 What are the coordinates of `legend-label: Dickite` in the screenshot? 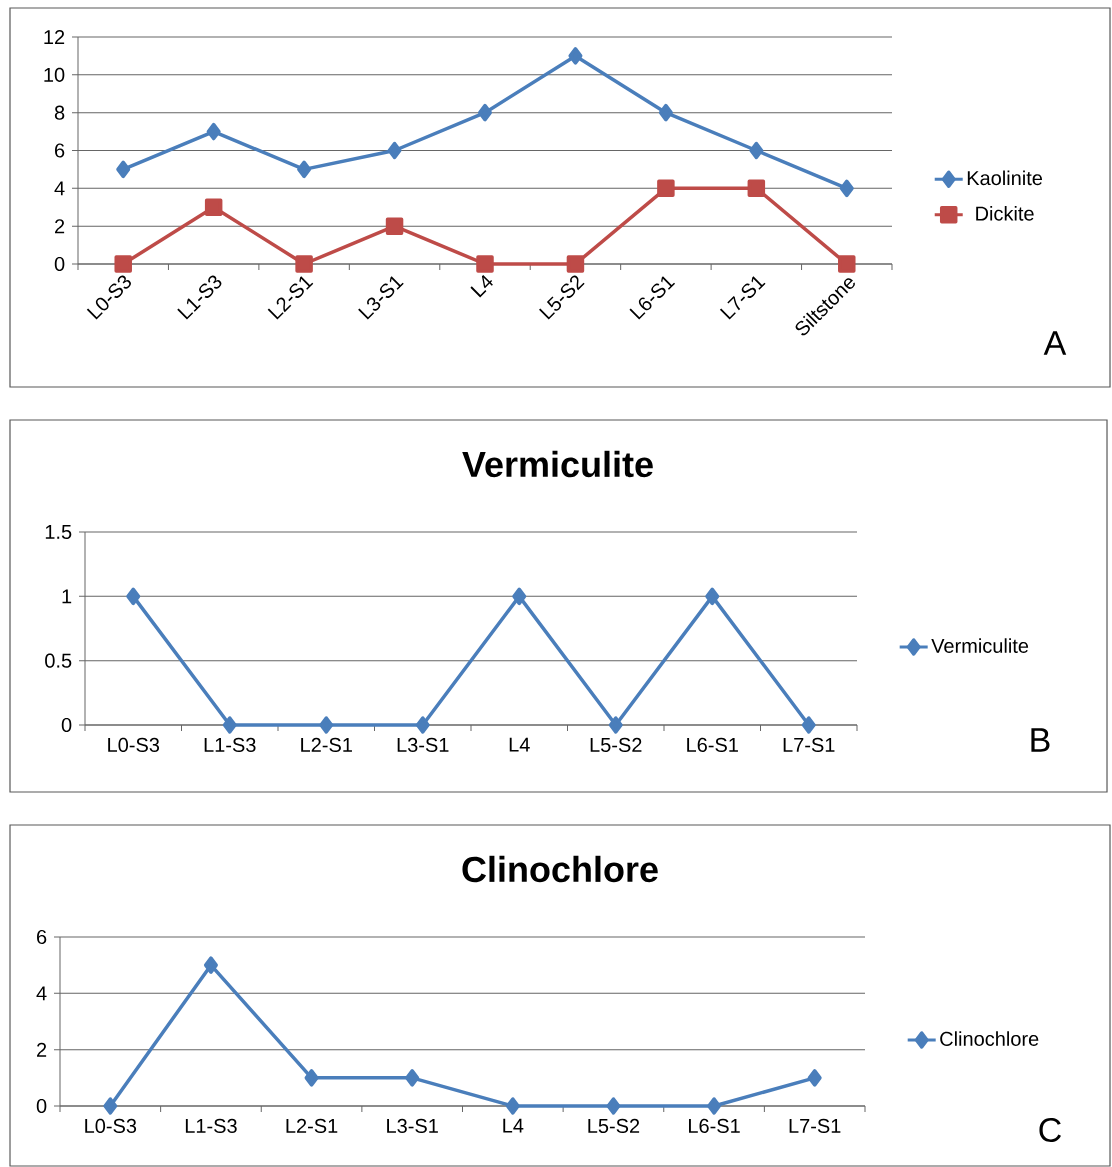 It's located at (1005, 213).